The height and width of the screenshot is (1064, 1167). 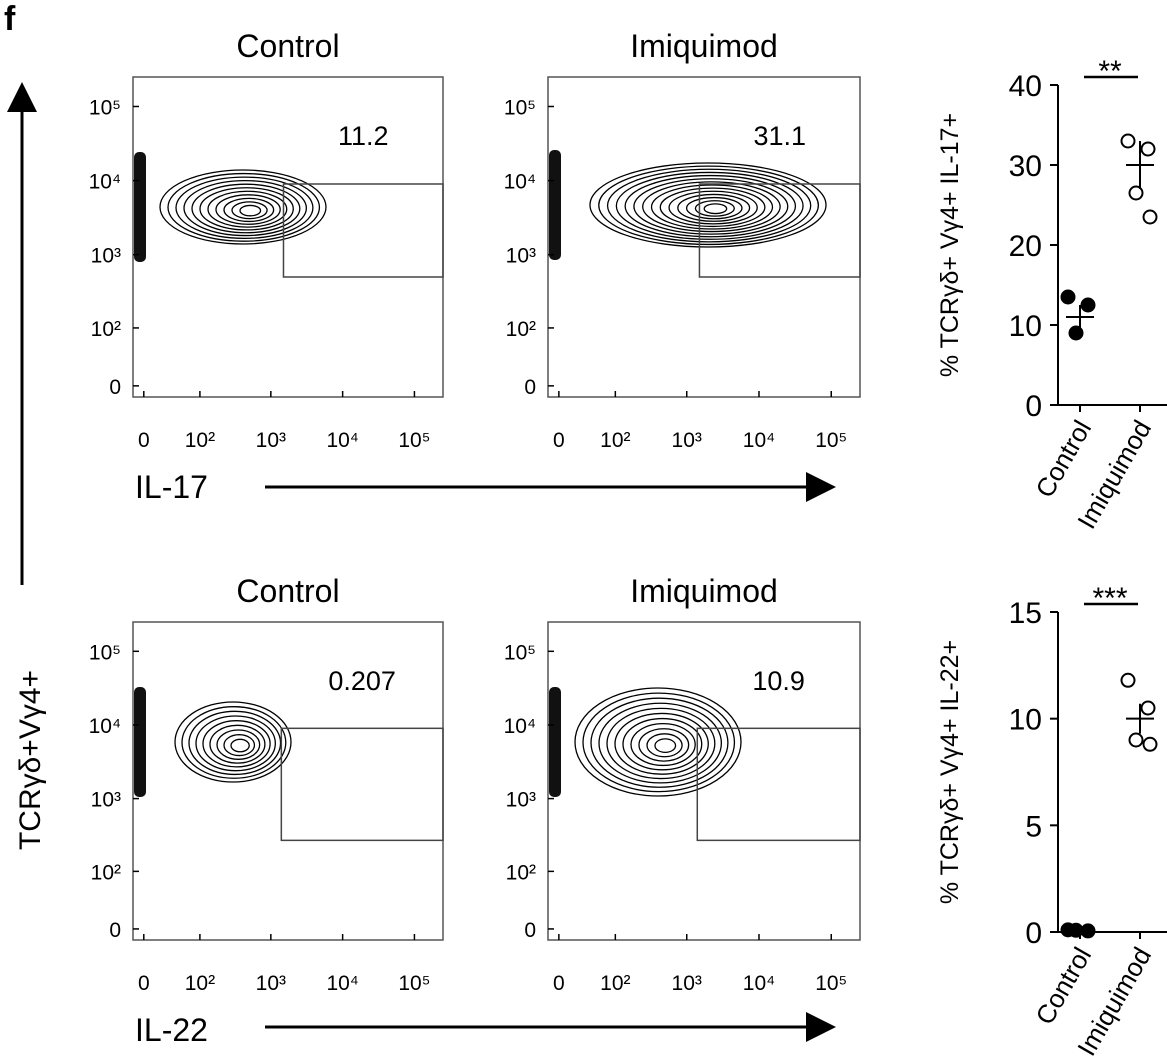 I want to click on x-axis-label: IL-22, so click(x=171, y=1030).